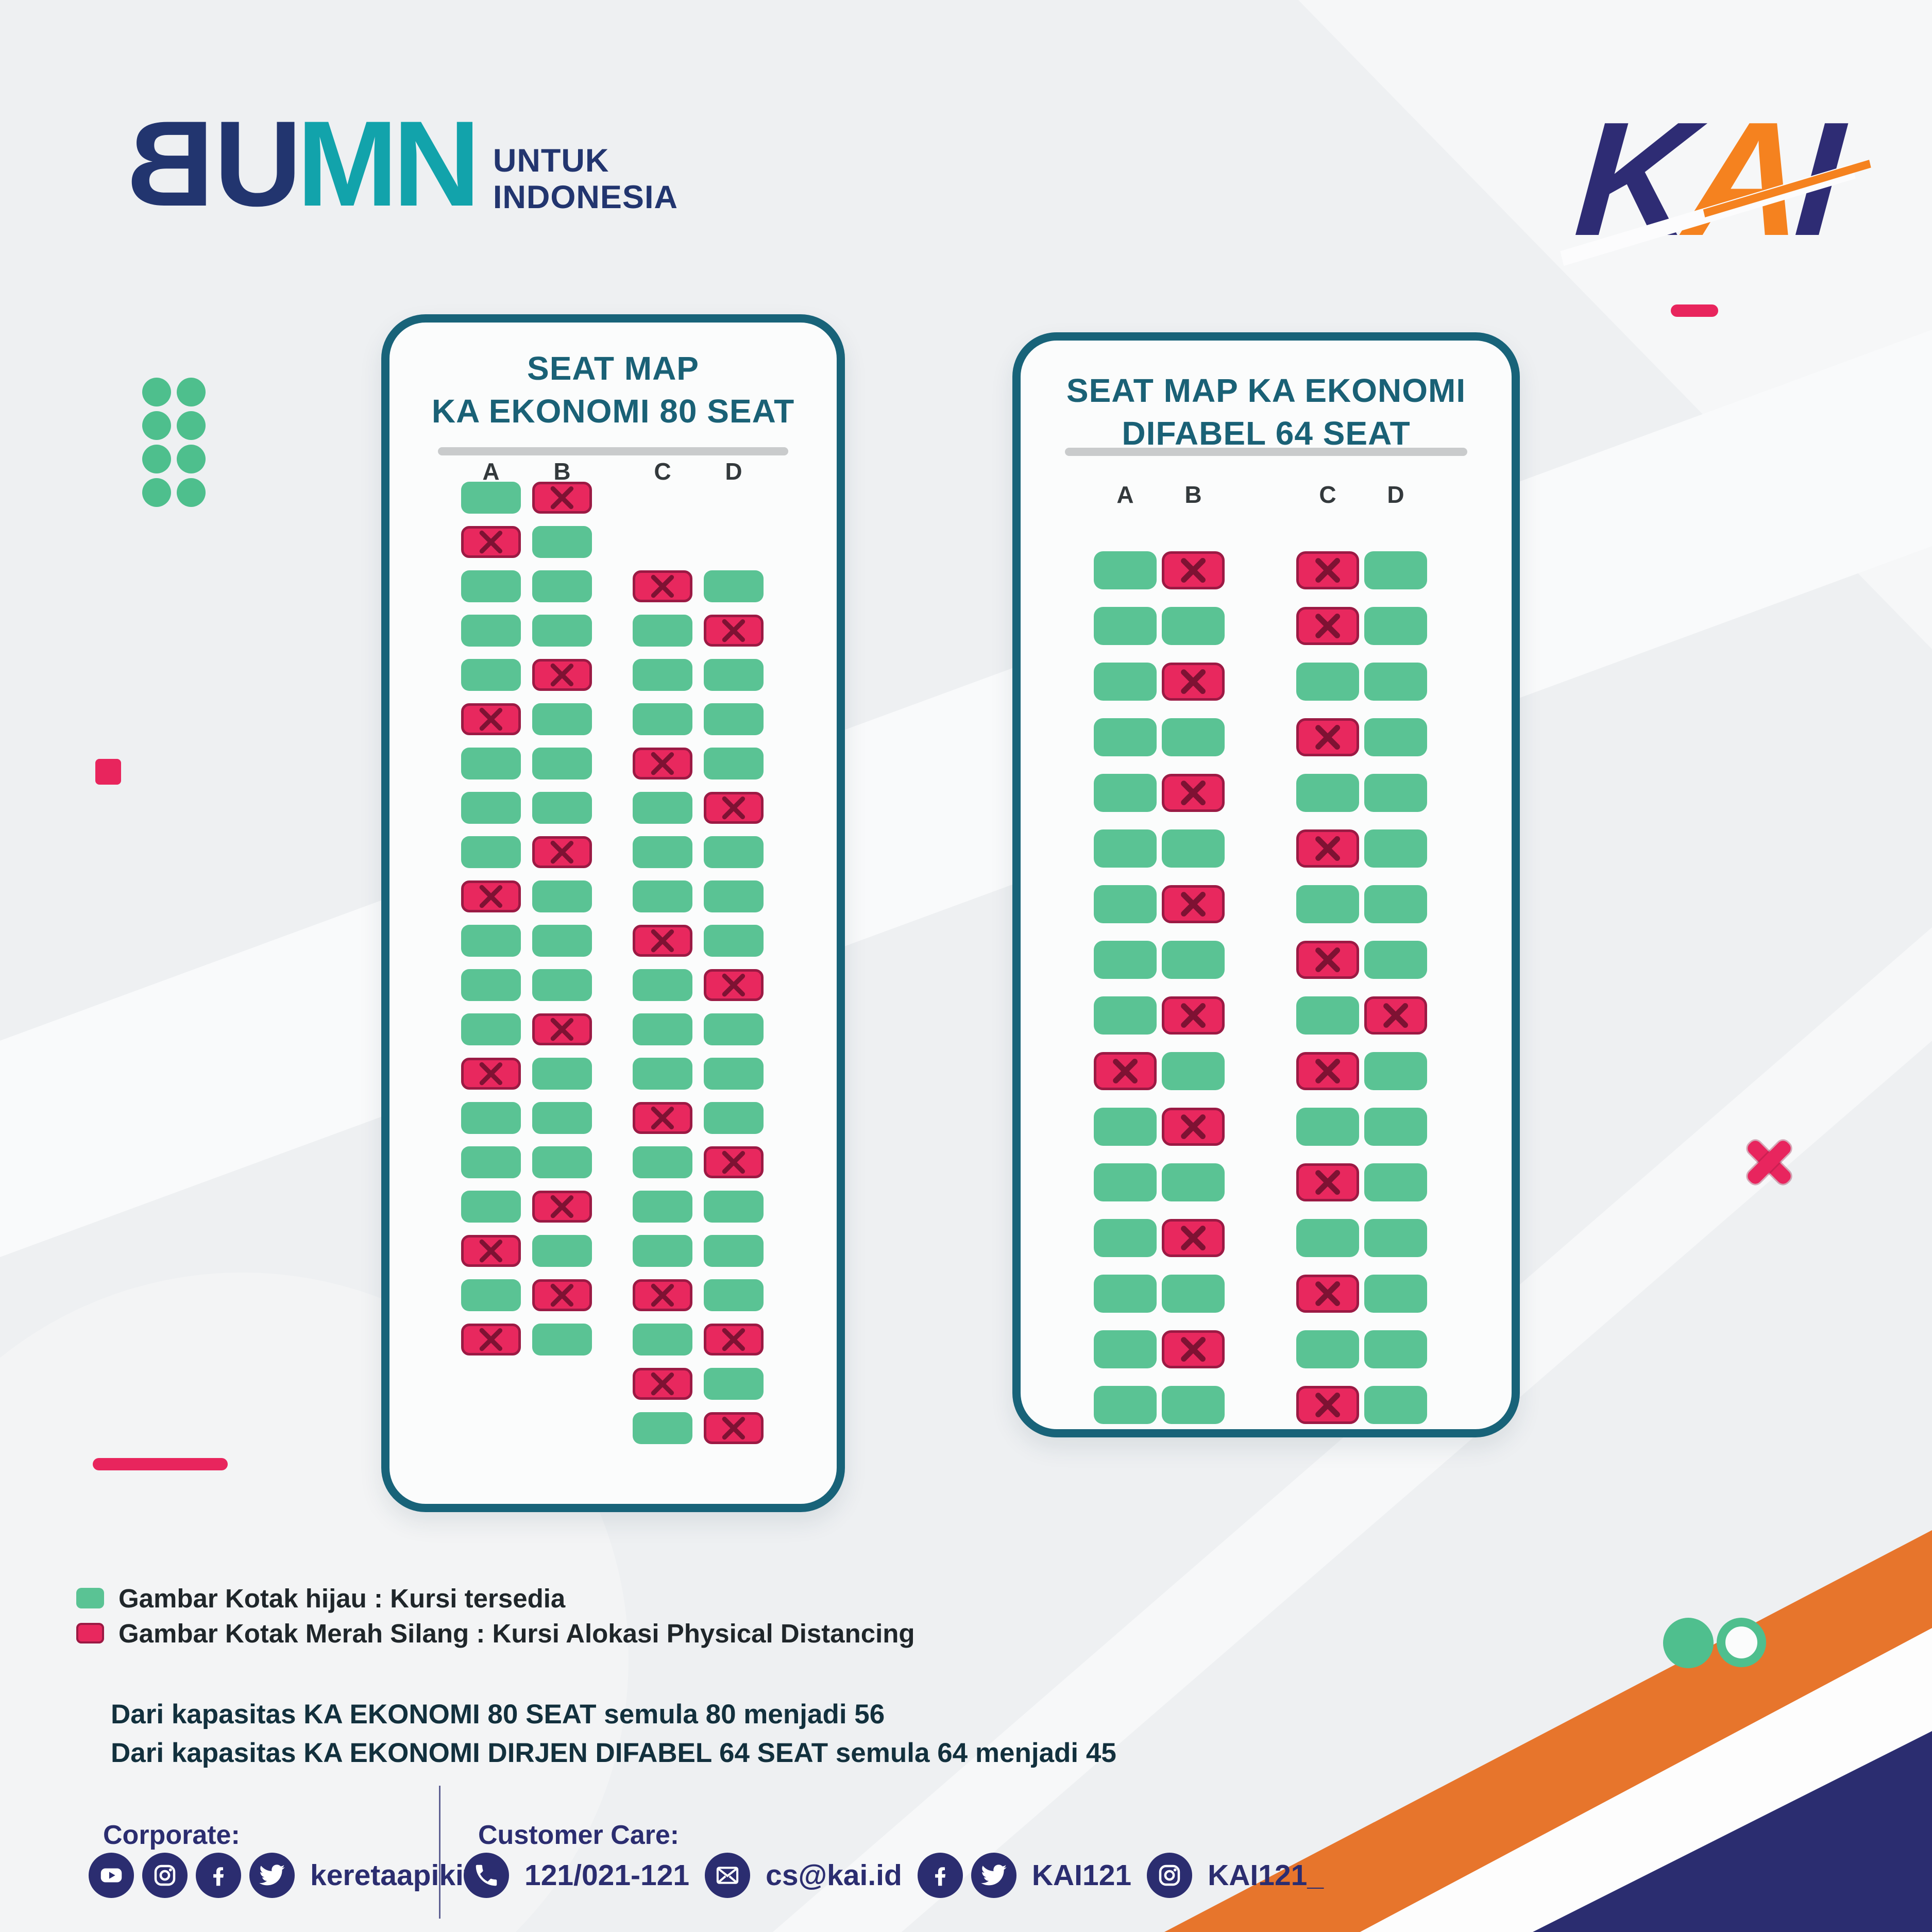  What do you see at coordinates (1327, 848) in the screenshot?
I see `seat-difabel-64-C6` at bounding box center [1327, 848].